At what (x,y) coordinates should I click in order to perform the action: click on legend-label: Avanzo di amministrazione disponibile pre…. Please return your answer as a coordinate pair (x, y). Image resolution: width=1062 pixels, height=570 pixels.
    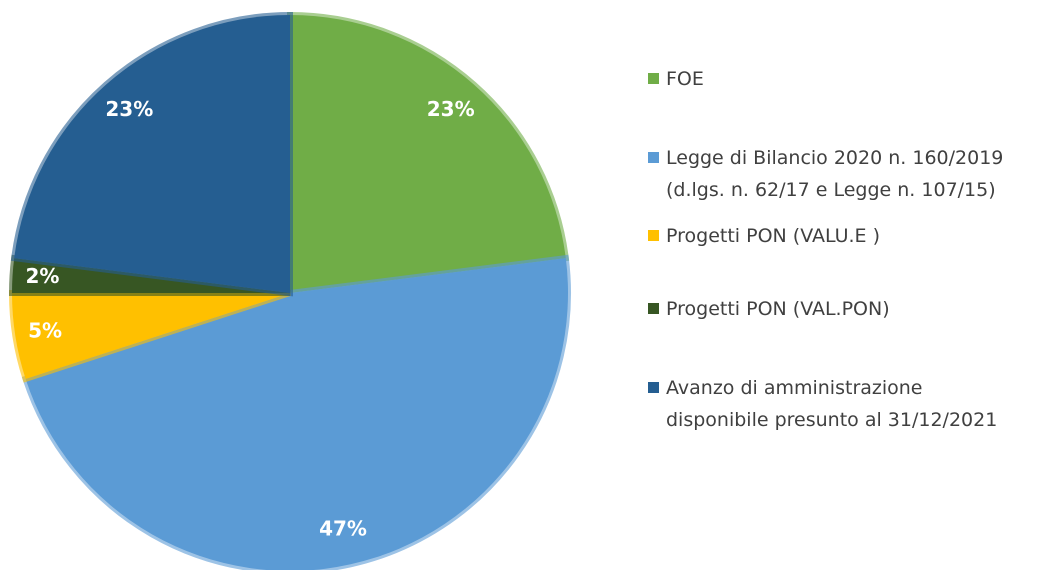
    Looking at the image, I should click on (831, 404).